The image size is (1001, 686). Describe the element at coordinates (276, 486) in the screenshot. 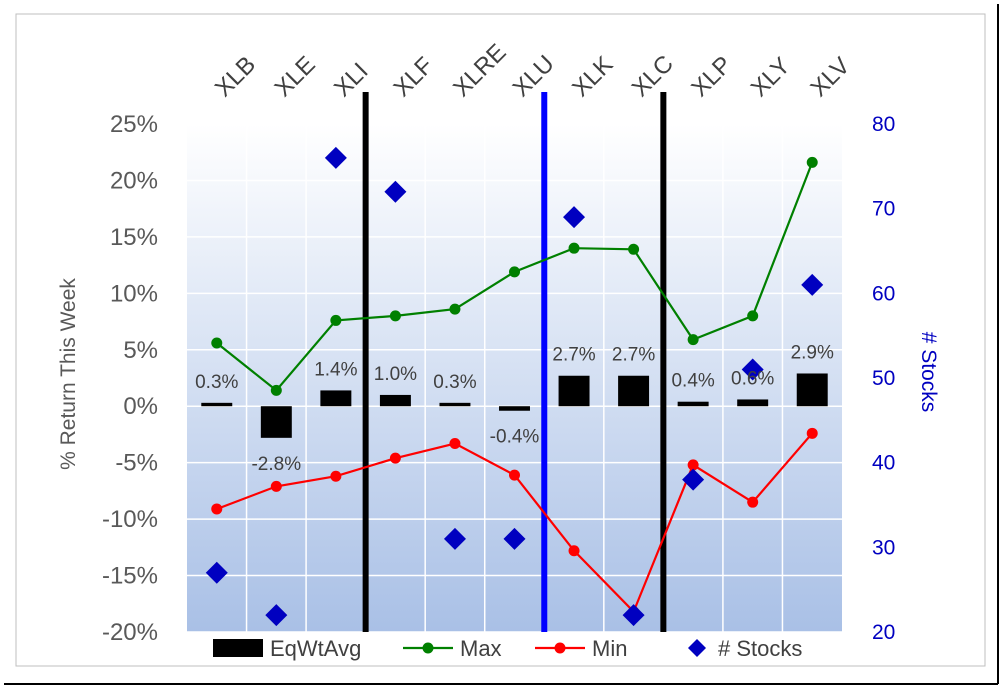

I see `min-point-xle` at that location.